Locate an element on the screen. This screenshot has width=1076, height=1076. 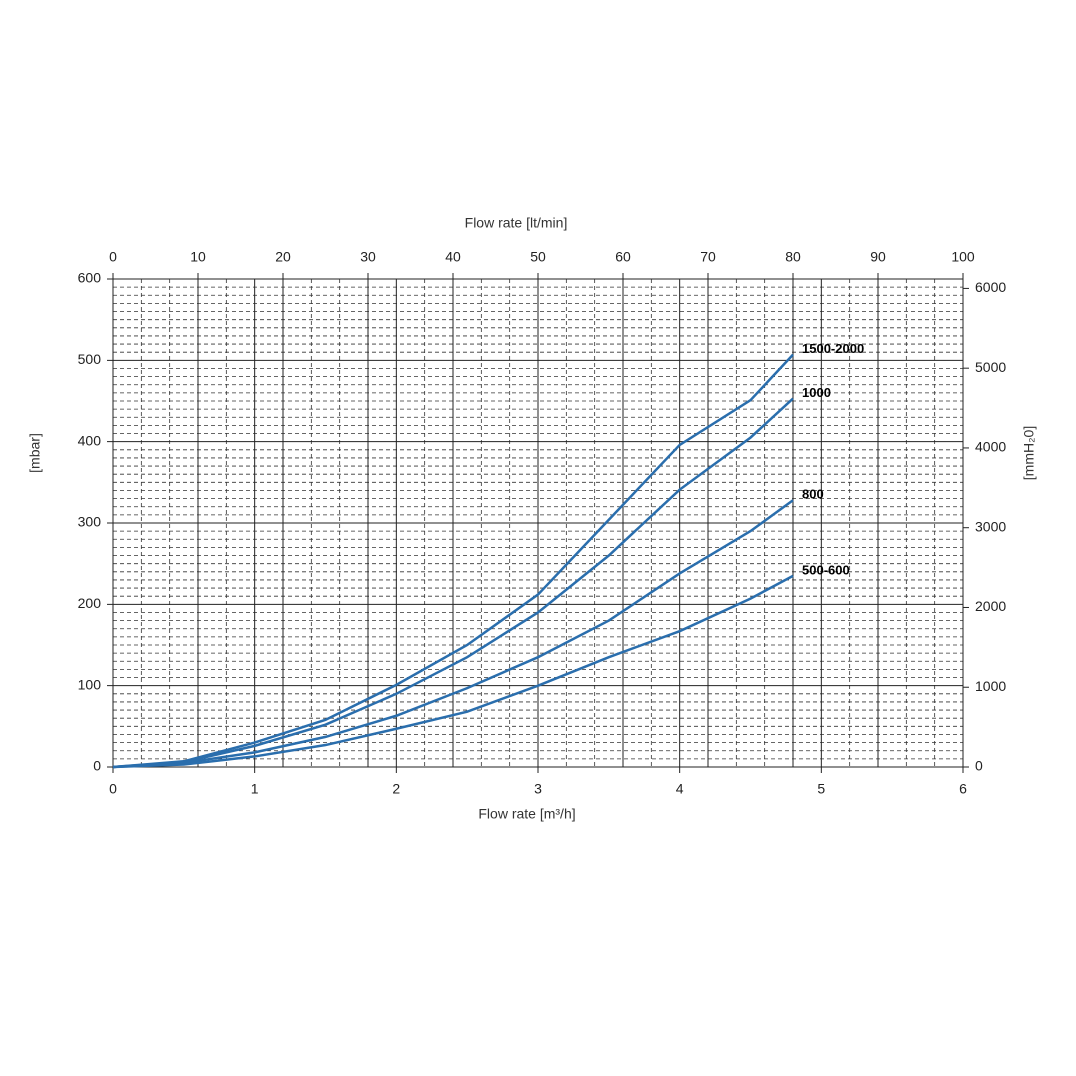
x2-tick-label: 100 is located at coordinates (963, 257).